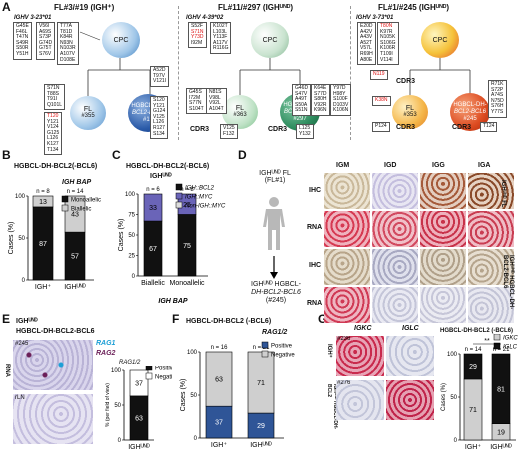  Describe the element at coordinates (55, 97) in the screenshot. I see `mutation-box: S71N T88S T91I Q101L` at that location.